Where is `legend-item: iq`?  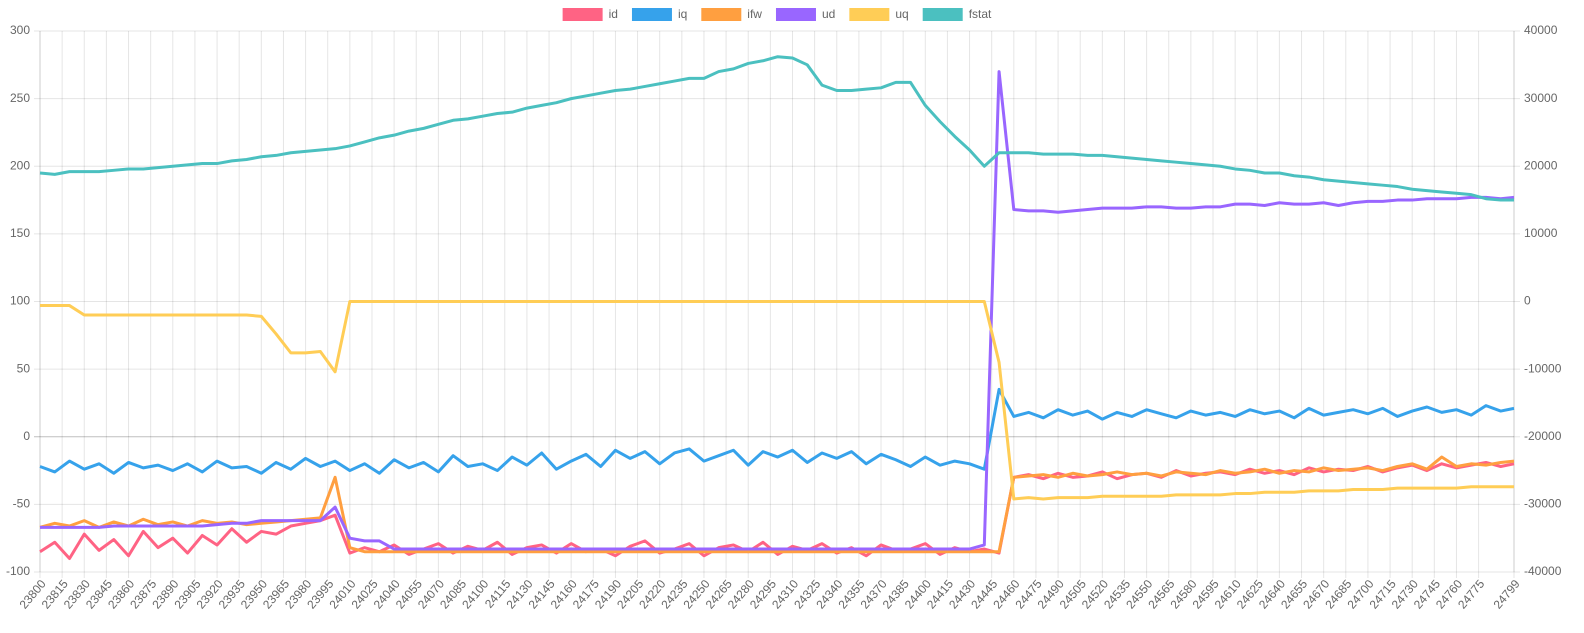
legend-item: iq is located at coordinates (659, 14).